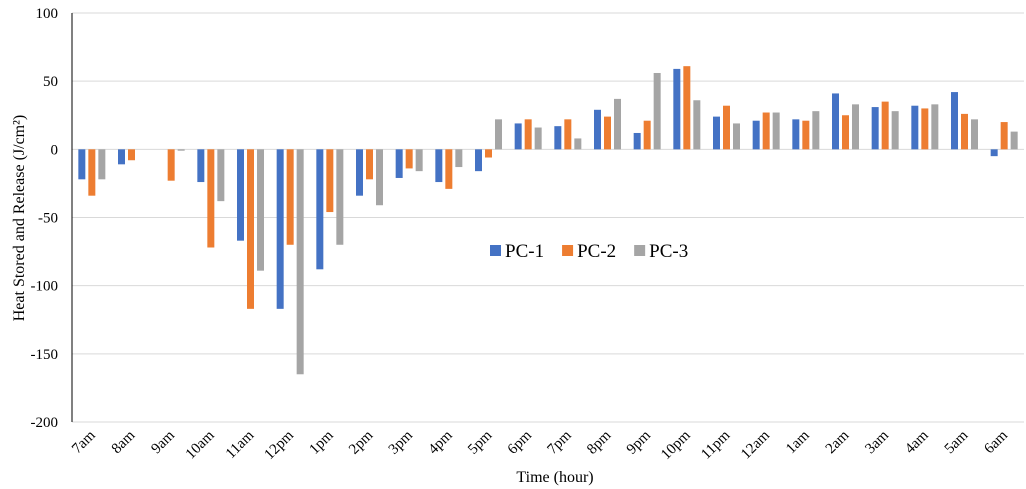 The width and height of the screenshot is (1026, 489). What do you see at coordinates (124, 442) in the screenshot?
I see `x-tick-label: 8am` at bounding box center [124, 442].